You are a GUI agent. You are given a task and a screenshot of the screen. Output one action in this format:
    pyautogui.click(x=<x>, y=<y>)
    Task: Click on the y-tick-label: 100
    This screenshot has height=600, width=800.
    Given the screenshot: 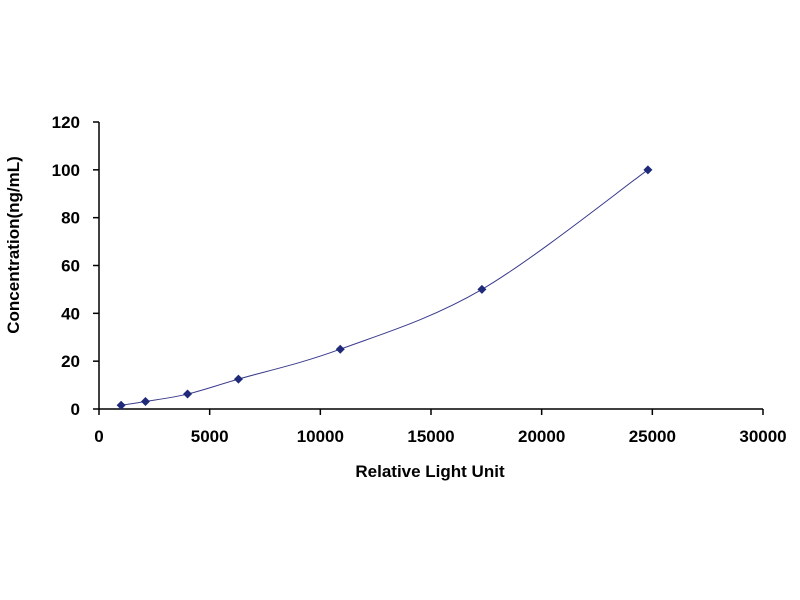 What is the action you would take?
    pyautogui.click(x=66, y=170)
    